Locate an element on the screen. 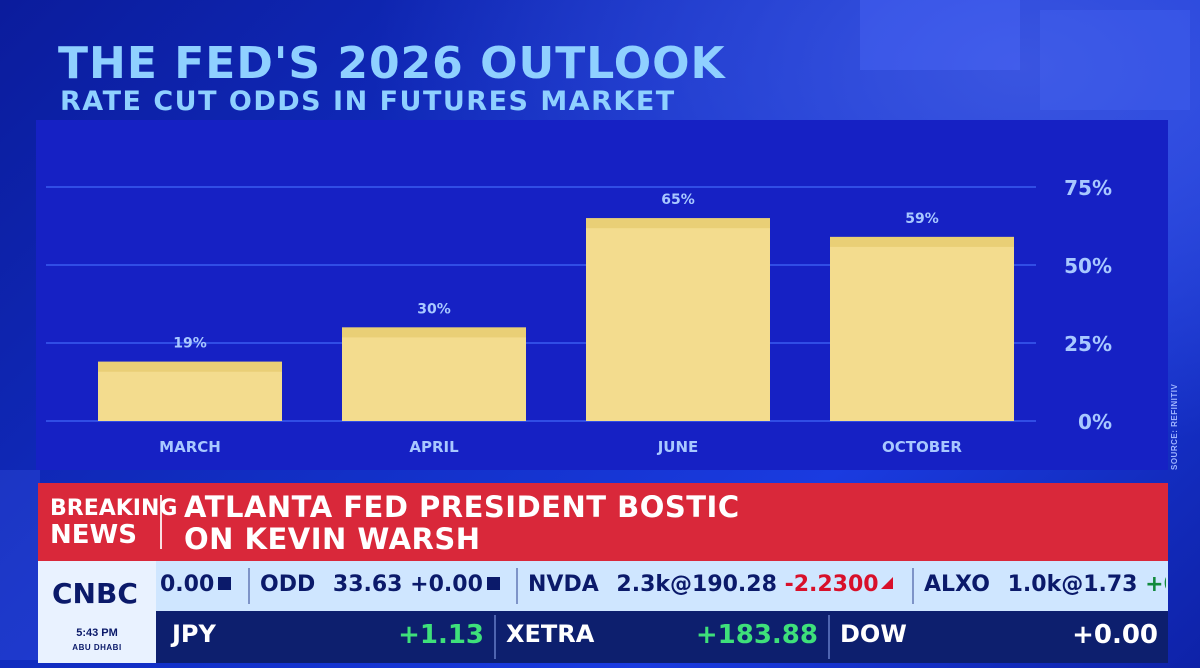  ticker-item-odd: ODD 33.63 +0.00 is located at coordinates (380, 584).